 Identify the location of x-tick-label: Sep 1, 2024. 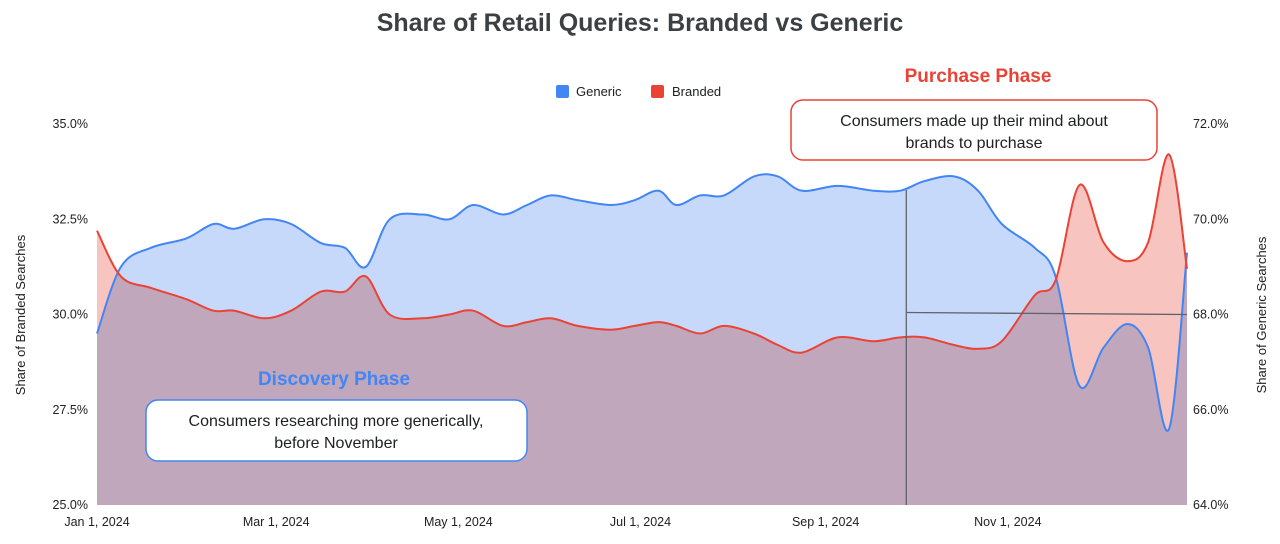
(825, 522).